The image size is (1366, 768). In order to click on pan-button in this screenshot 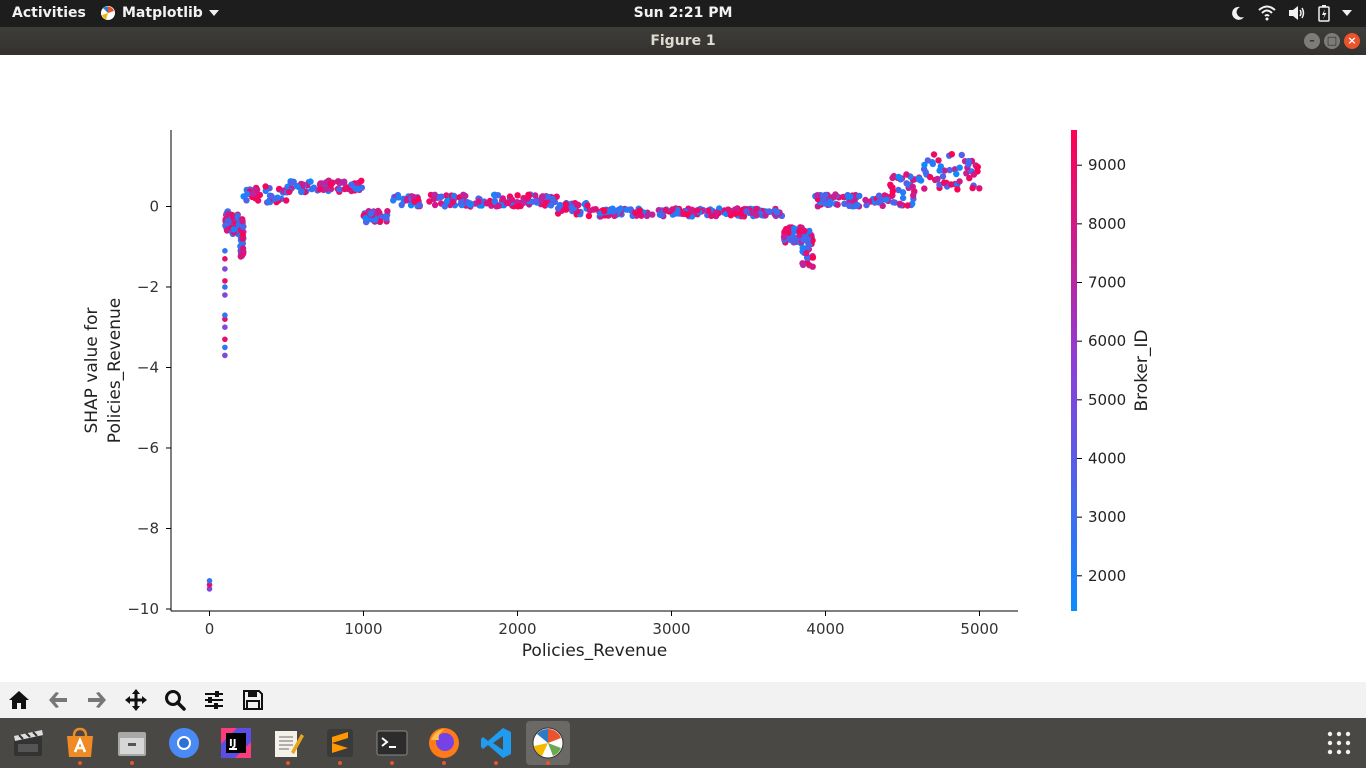, I will do `click(136, 700)`.